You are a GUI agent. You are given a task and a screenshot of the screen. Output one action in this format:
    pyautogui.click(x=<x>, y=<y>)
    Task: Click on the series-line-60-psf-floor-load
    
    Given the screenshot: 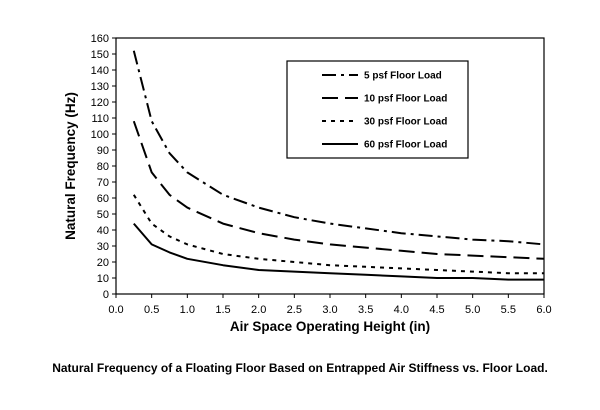 What is the action you would take?
    pyautogui.click(x=338, y=251)
    